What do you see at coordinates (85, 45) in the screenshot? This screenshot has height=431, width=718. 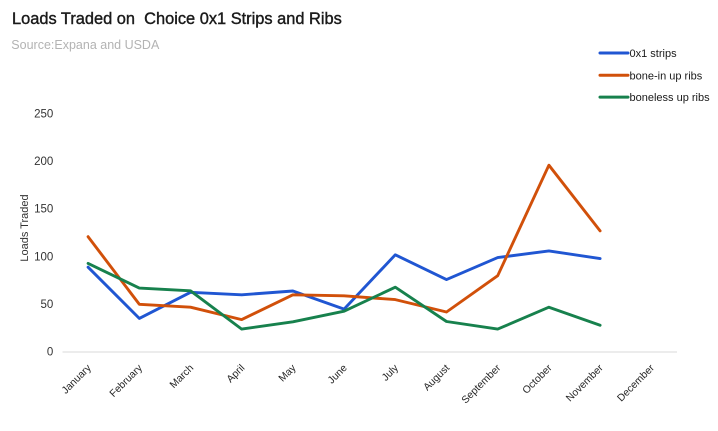 I see `svg-text: Source:Expana and USDA` at bounding box center [85, 45].